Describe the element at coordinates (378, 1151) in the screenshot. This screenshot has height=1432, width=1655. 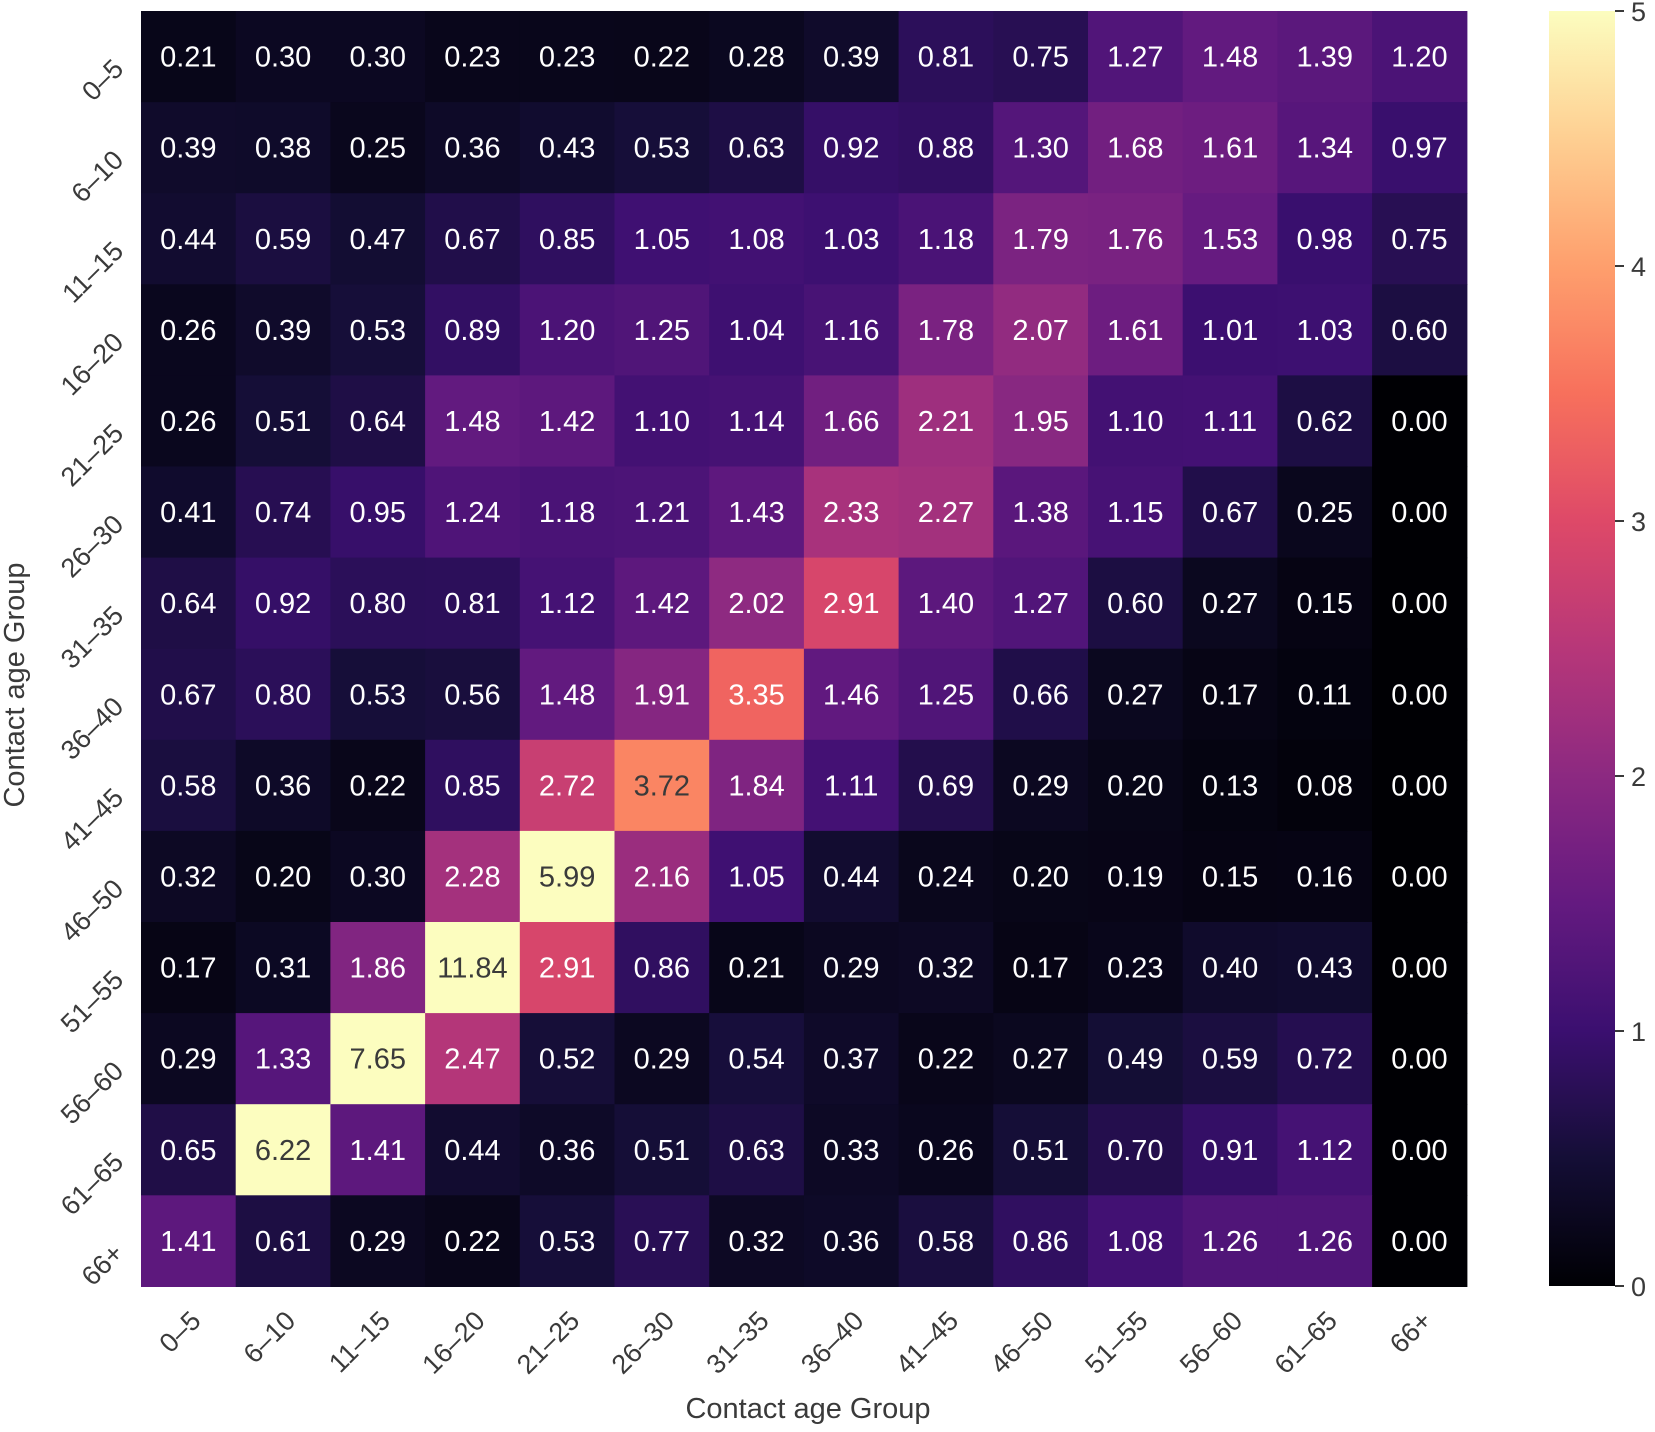
I see `cell-value-label: 1.41` at that location.